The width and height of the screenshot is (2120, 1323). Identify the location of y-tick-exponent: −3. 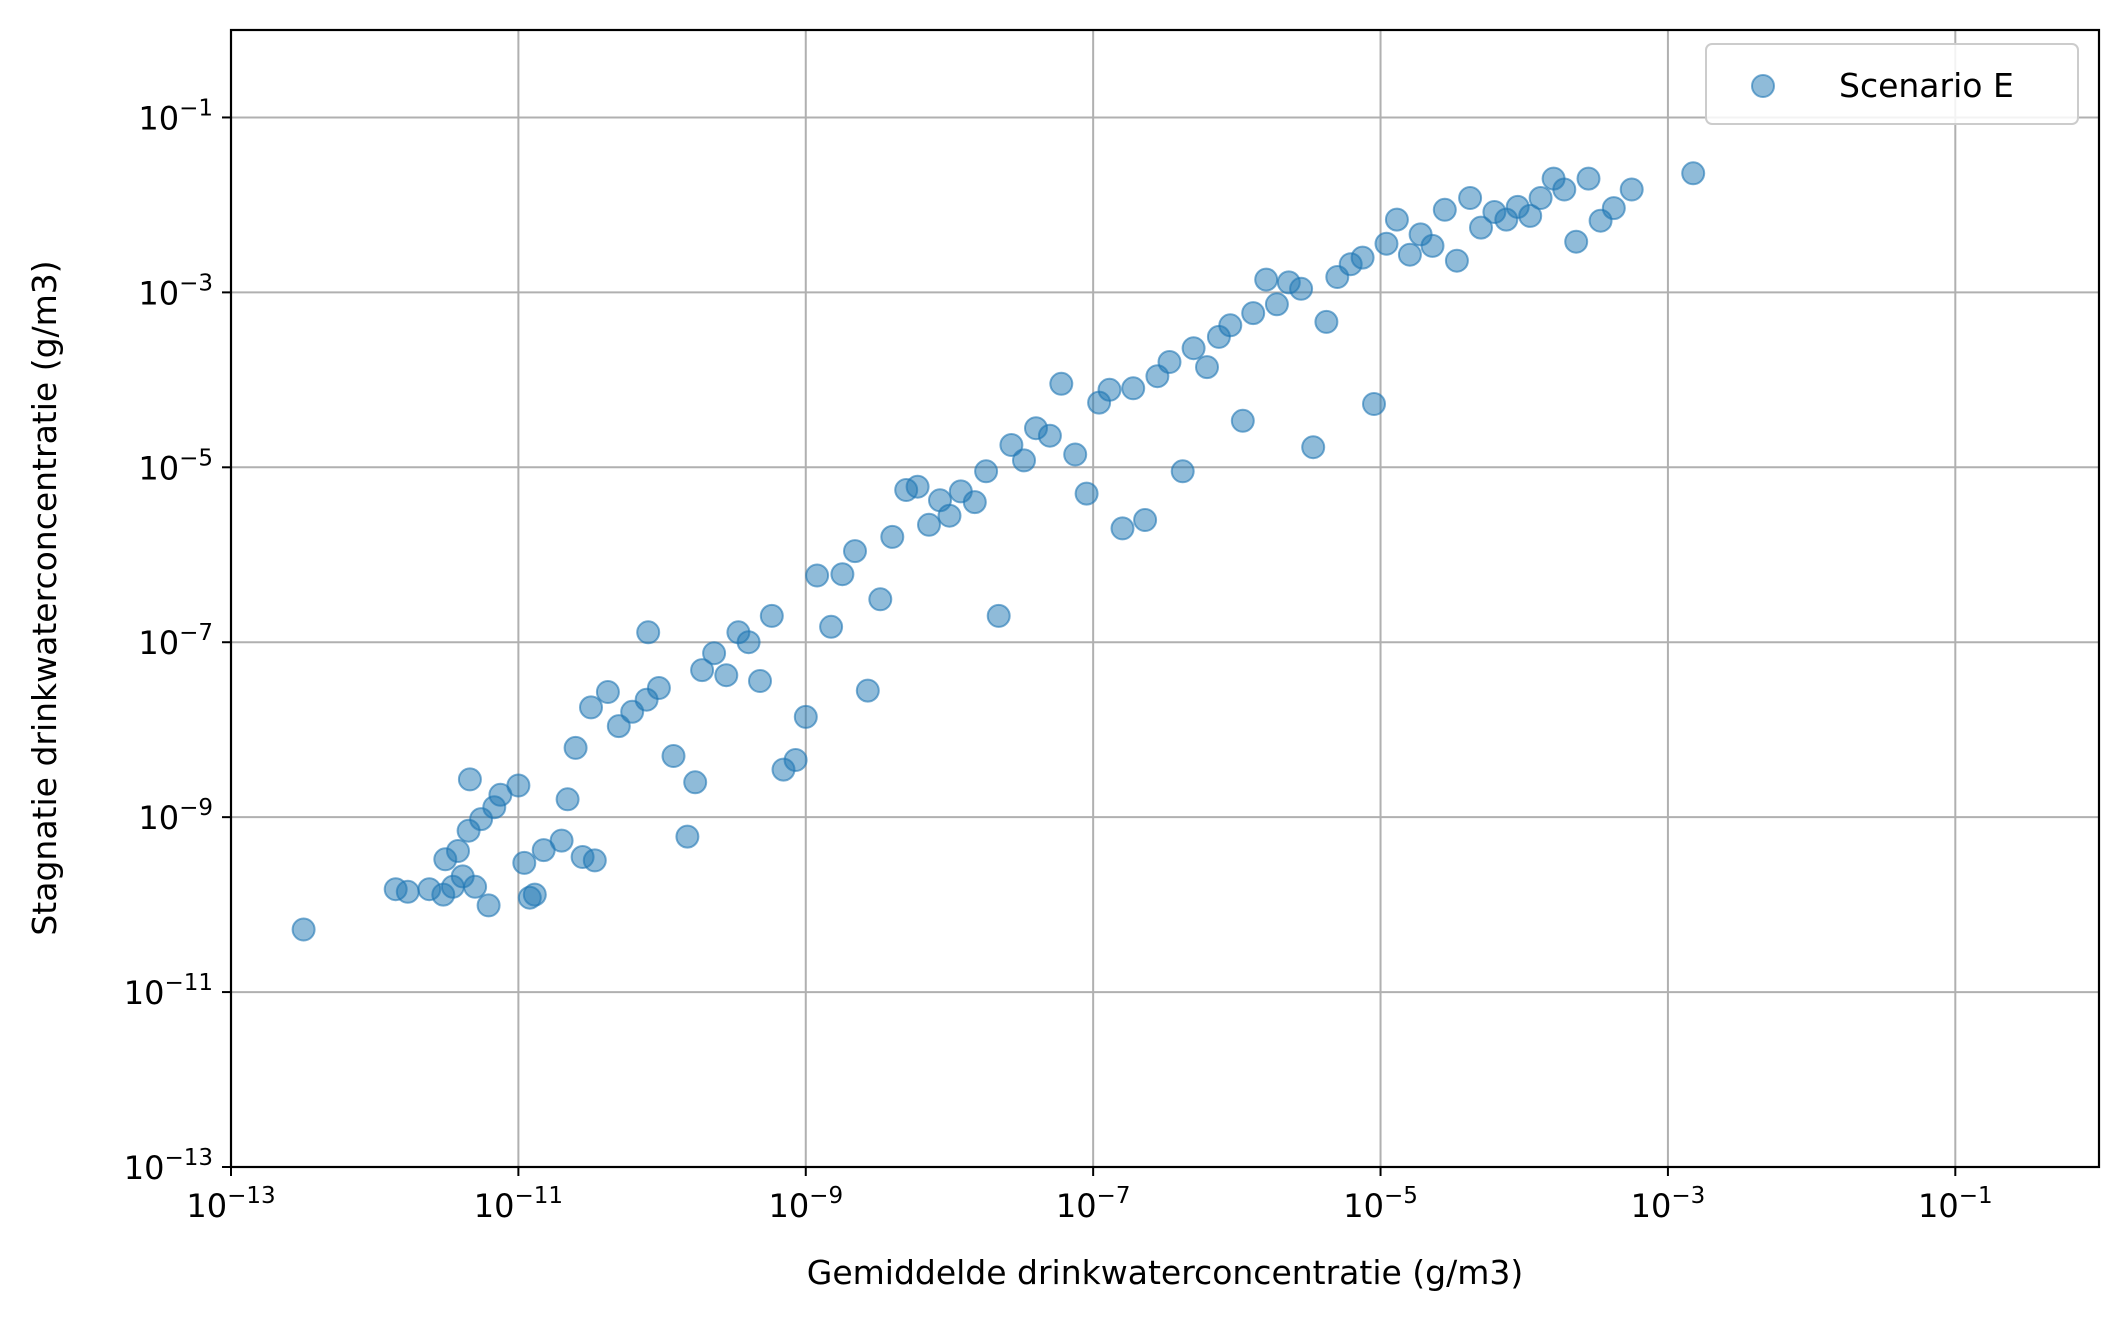
(196, 283).